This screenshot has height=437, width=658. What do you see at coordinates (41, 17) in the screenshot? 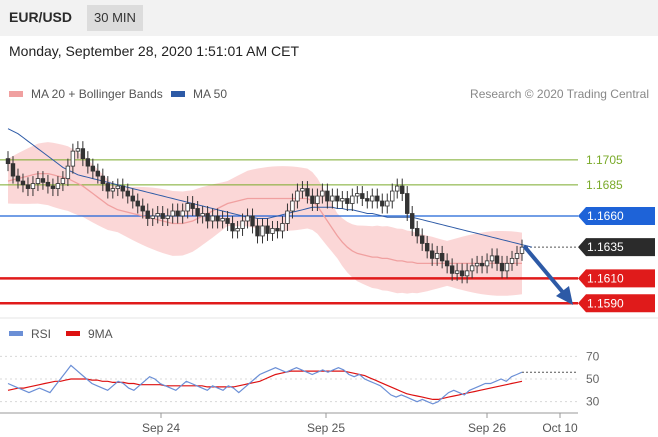
I see `pair-title: EUR/USD` at bounding box center [41, 17].